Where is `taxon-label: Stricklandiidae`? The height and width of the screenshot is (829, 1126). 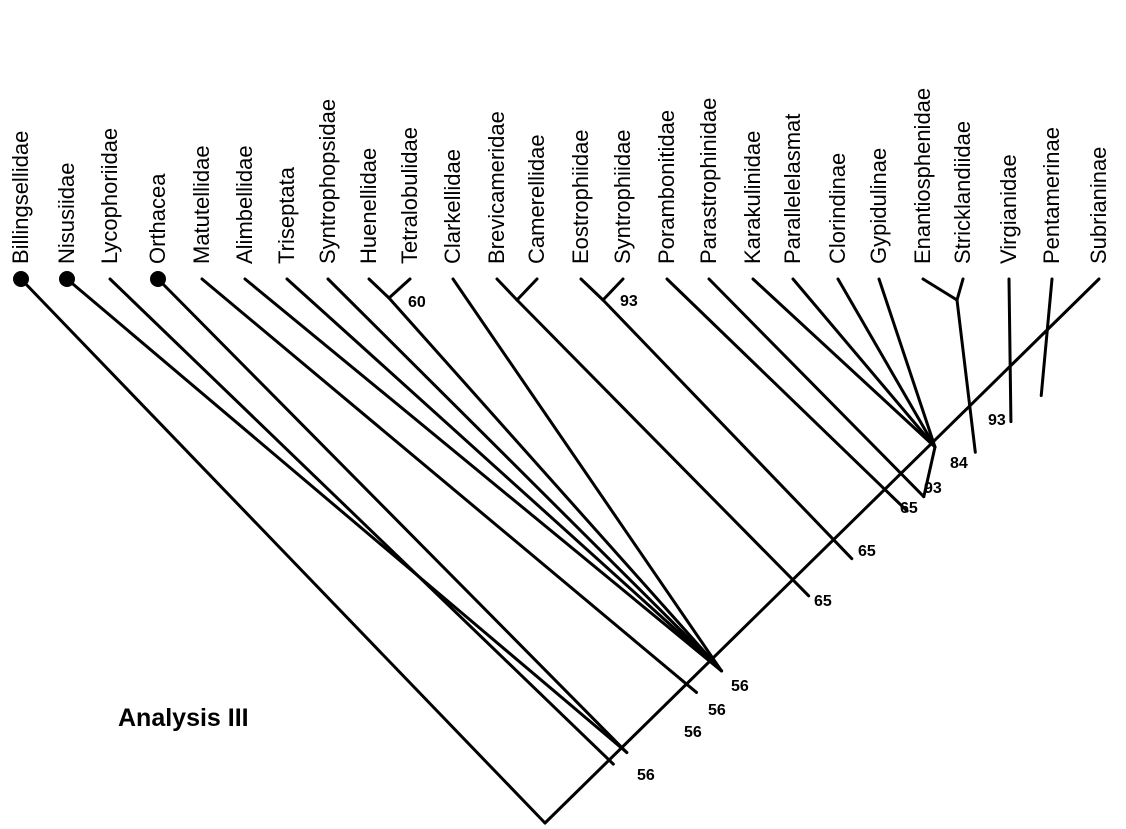
taxon-label: Stricklandiidae is located at coordinates (962, 192).